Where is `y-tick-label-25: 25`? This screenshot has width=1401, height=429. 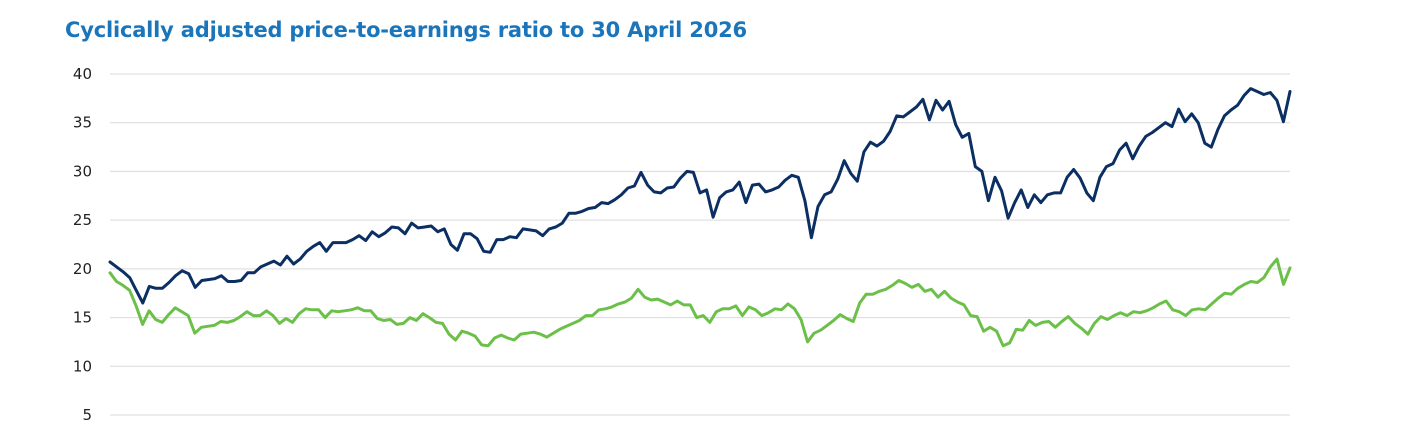
y-tick-label-25: 25 is located at coordinates (82, 220).